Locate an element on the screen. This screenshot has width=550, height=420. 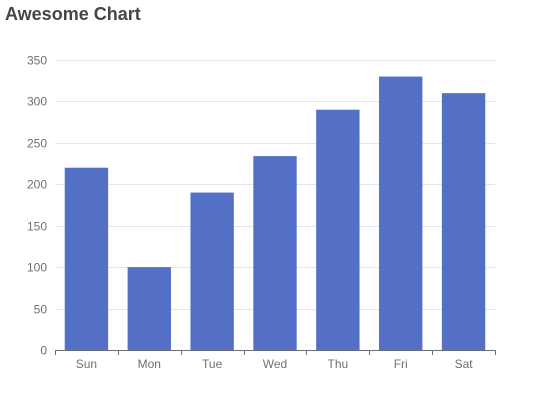
x-tick-label: Tue is located at coordinates (212, 364).